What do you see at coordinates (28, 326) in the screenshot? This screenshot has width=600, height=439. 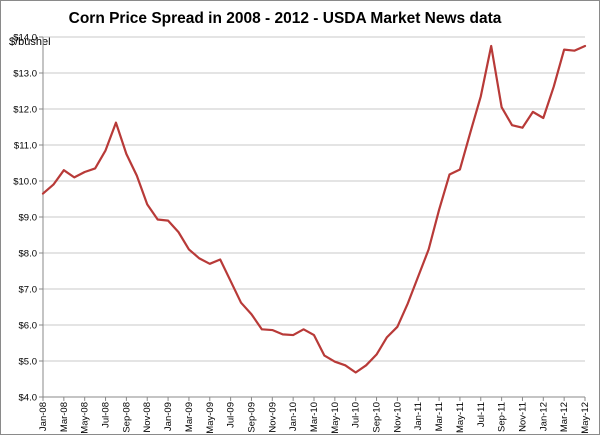 I see `y-tick-label: $6.0` at bounding box center [28, 326].